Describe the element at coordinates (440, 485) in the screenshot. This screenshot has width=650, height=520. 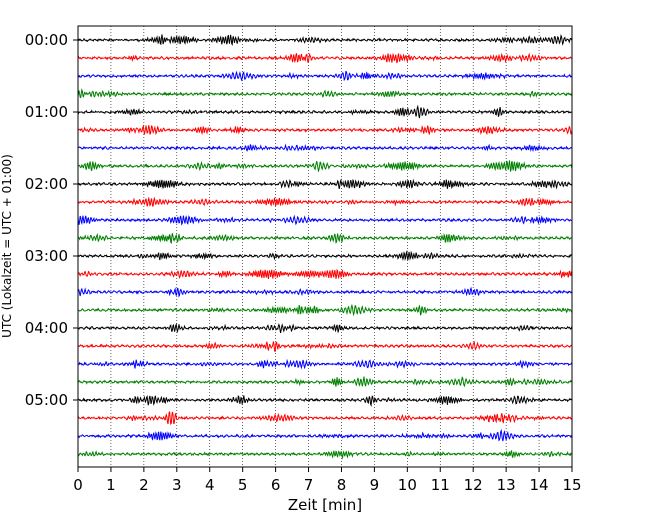
I see `x-tick-label: 11` at that location.